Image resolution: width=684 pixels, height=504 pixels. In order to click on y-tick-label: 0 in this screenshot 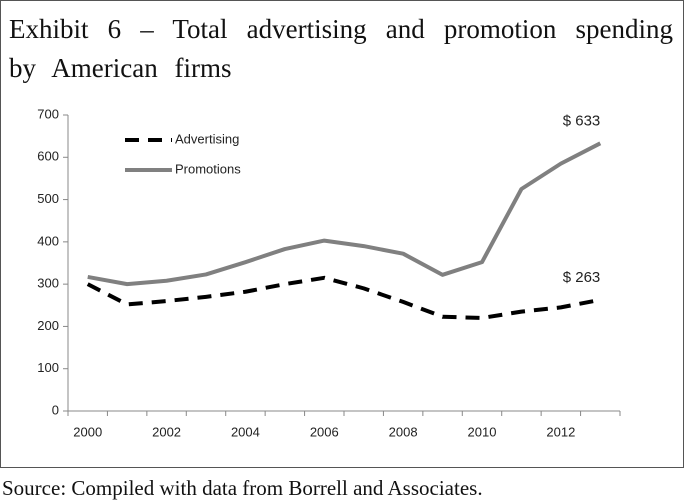, I will do `click(55, 409)`.